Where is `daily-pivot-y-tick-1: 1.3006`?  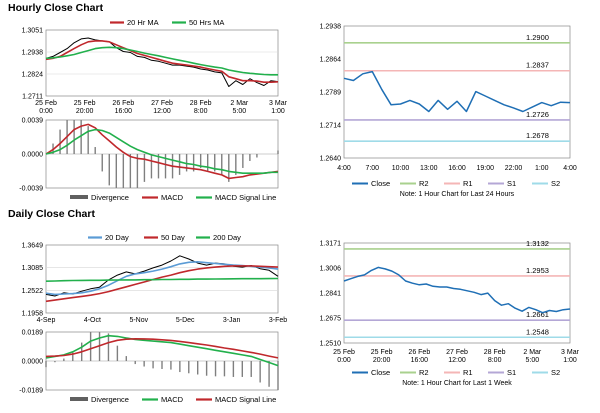
daily-pivot-y-tick-1: 1.3006 is located at coordinates (331, 269).